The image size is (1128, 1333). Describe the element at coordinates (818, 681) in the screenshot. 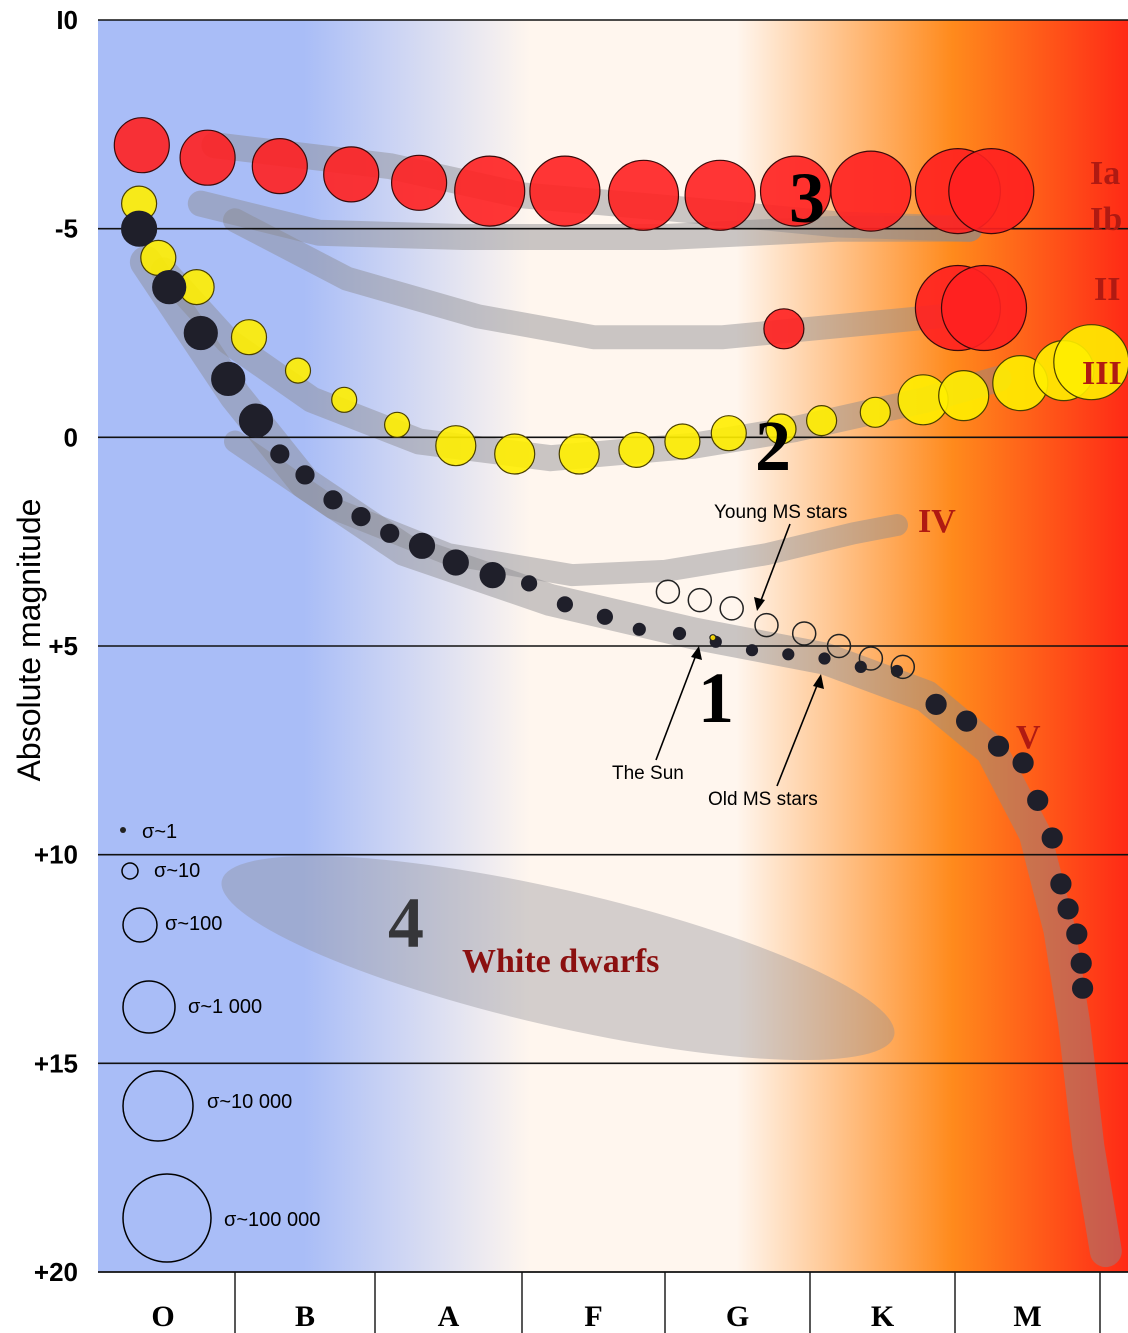

I see `arrowhead-old-ms` at that location.